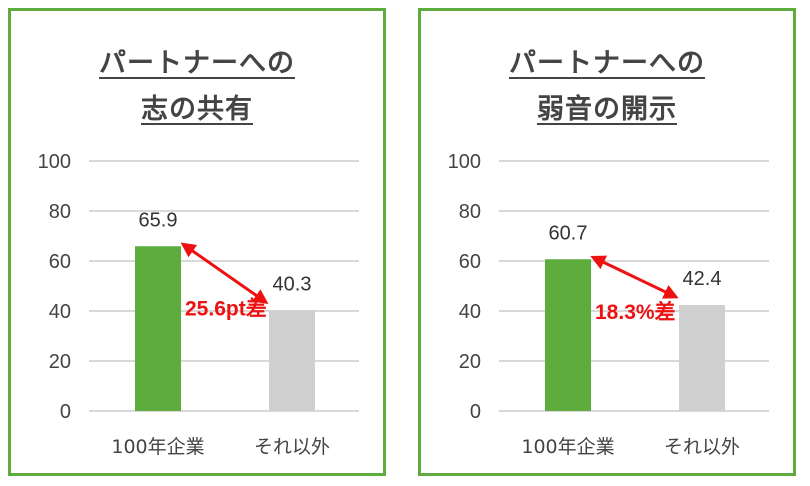 This screenshot has width=810, height=486. What do you see at coordinates (568, 233) in the screenshot?
I see `data-label: 60.7` at bounding box center [568, 233].